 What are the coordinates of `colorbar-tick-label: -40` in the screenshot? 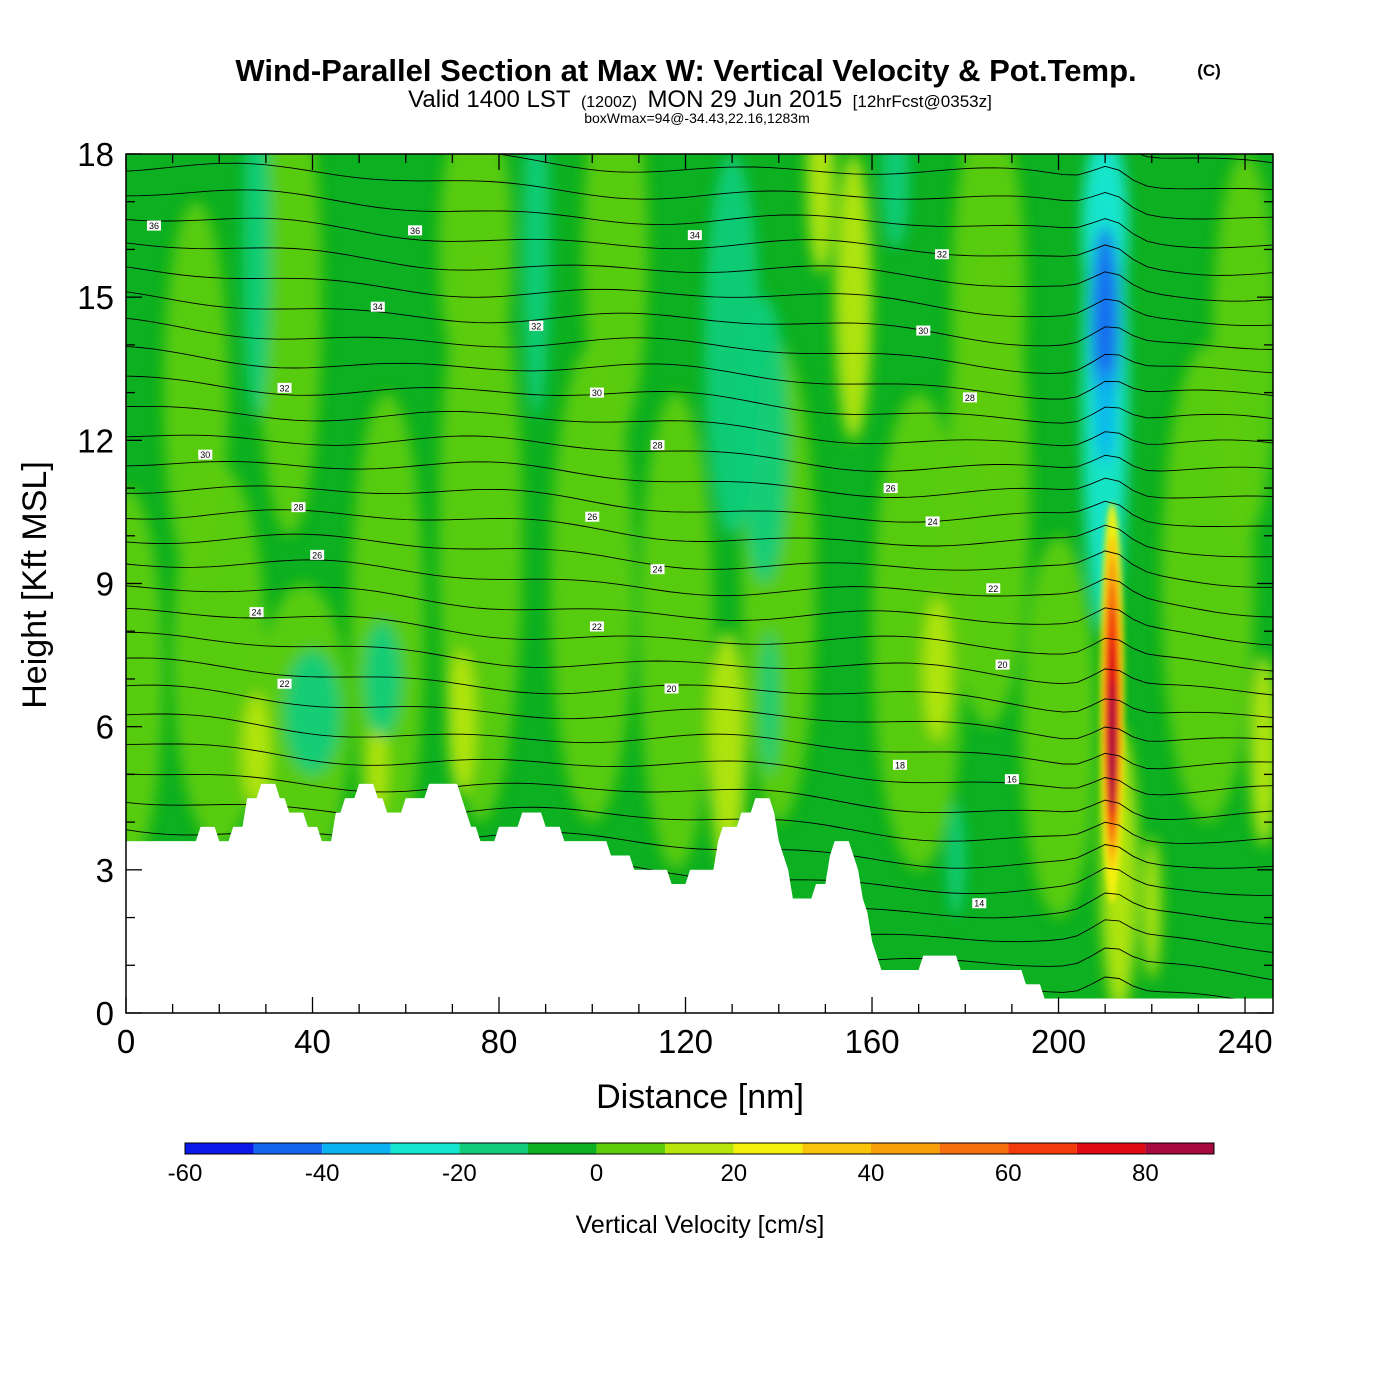 It's located at (322, 1173).